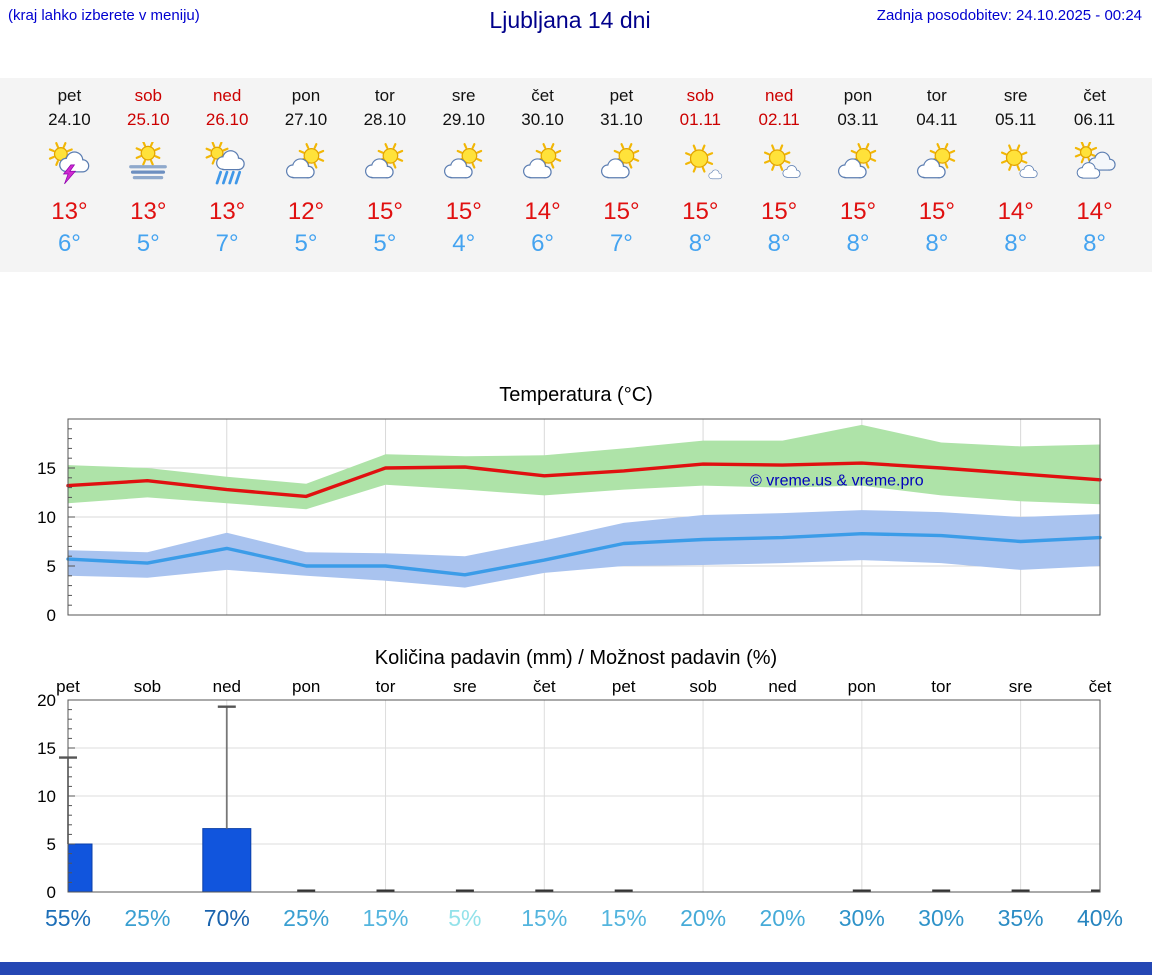 The width and height of the screenshot is (1152, 975). What do you see at coordinates (148, 164) in the screenshot?
I see `fog-weather-icon` at bounding box center [148, 164].